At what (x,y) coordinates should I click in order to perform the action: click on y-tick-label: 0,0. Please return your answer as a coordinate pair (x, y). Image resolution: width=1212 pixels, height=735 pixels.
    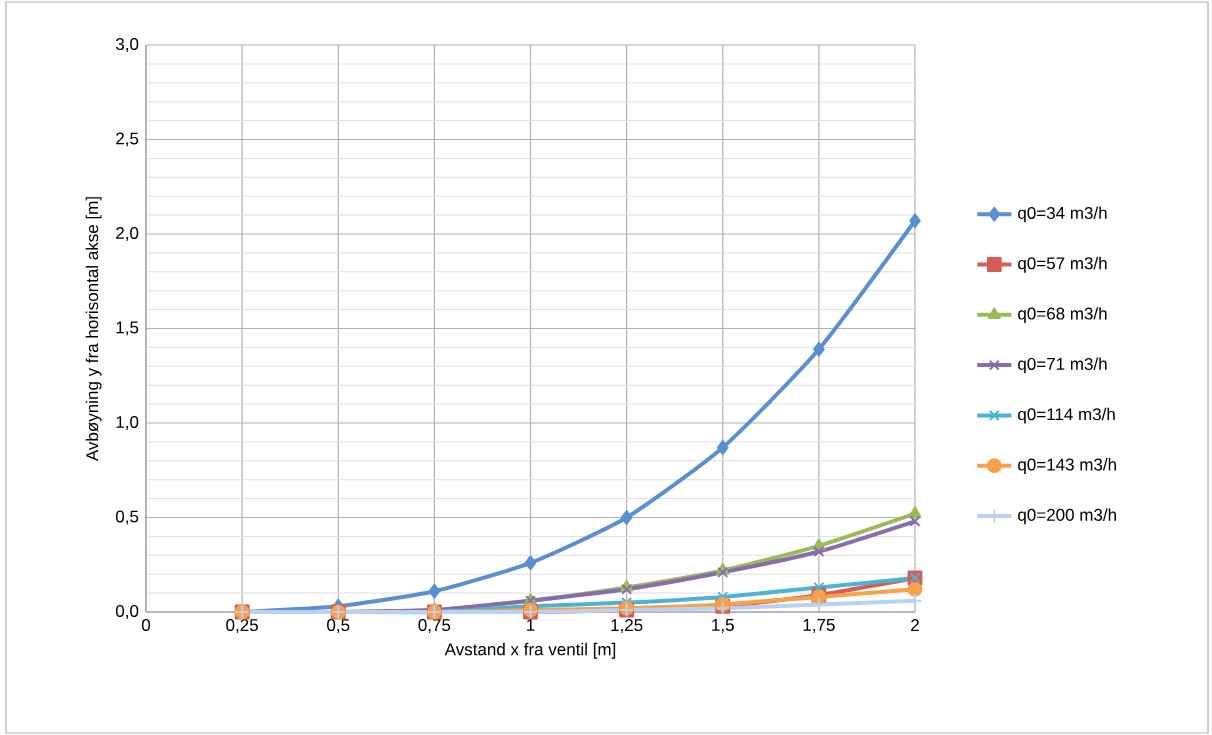
    Looking at the image, I should click on (127, 612).